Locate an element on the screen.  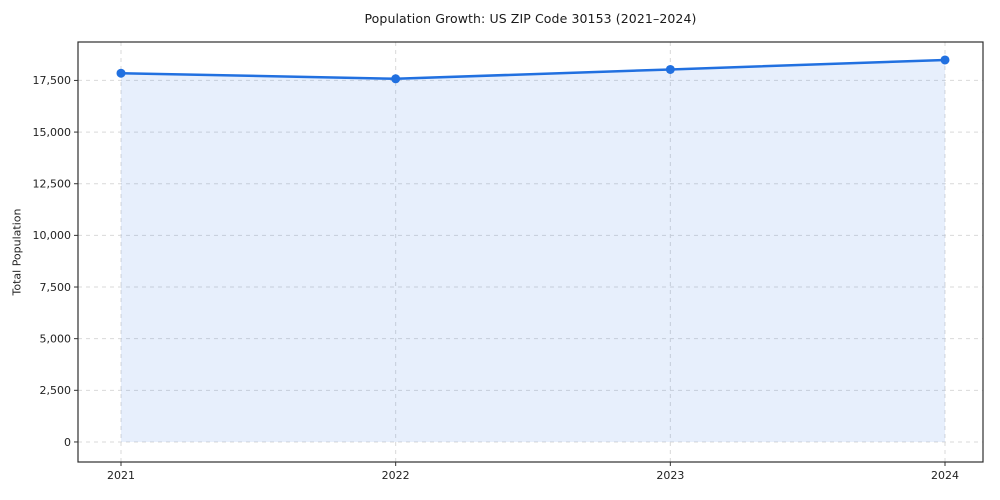
data-point-2023 is located at coordinates (670, 69).